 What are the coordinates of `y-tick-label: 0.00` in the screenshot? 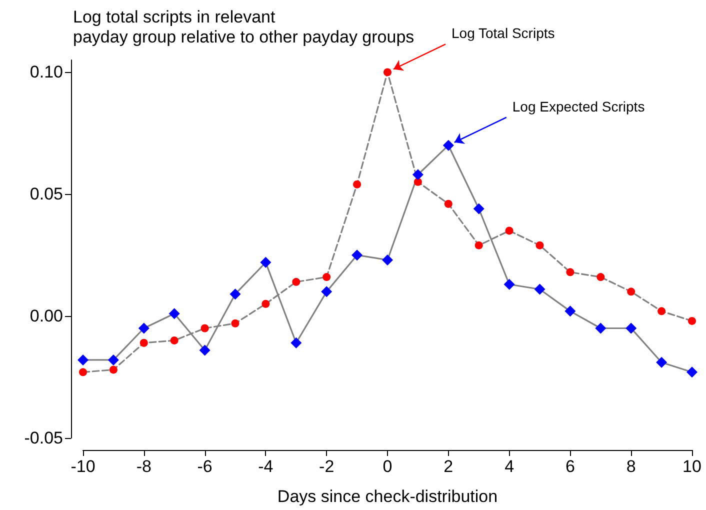 It's located at (46, 316).